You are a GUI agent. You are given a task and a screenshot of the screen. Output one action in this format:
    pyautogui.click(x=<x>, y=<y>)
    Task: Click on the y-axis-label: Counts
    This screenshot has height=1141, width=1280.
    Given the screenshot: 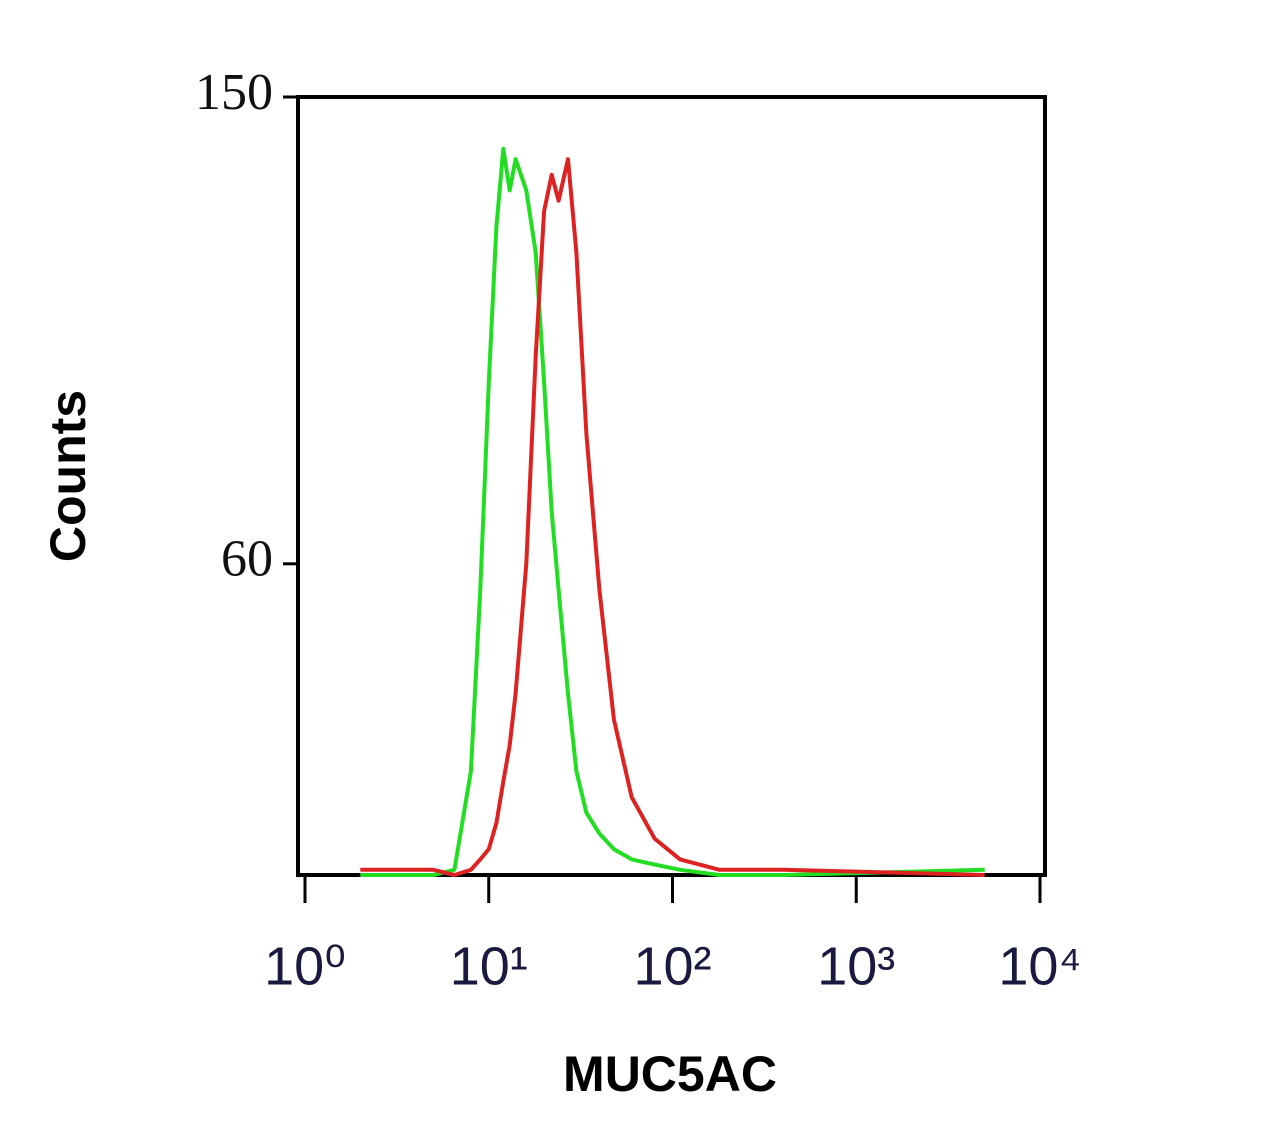 What is the action you would take?
    pyautogui.click(x=68, y=476)
    